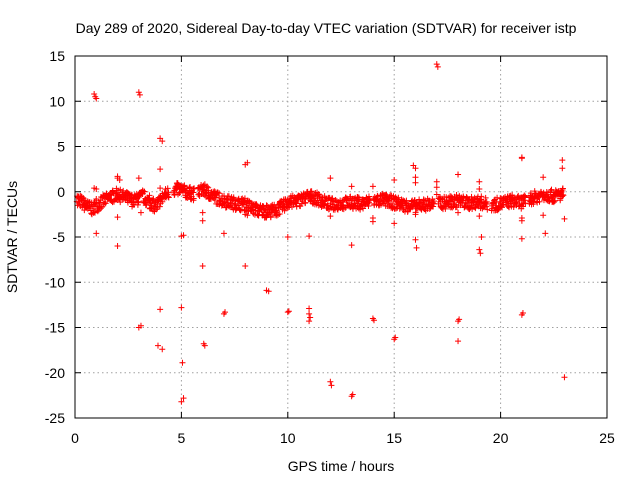 This screenshot has width=640, height=480. I want to click on x-tick-labels: 0 5 10 15 20 25, so click(343, 438).